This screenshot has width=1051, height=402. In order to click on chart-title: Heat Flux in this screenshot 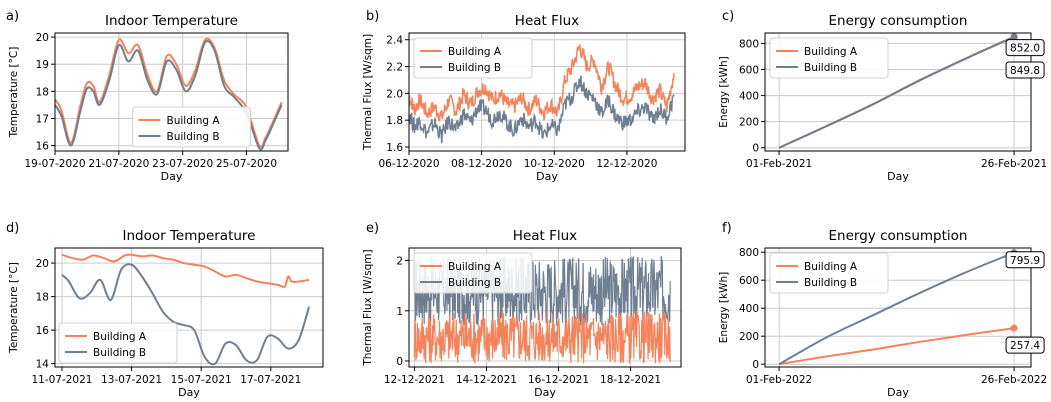, I will do `click(547, 21)`.